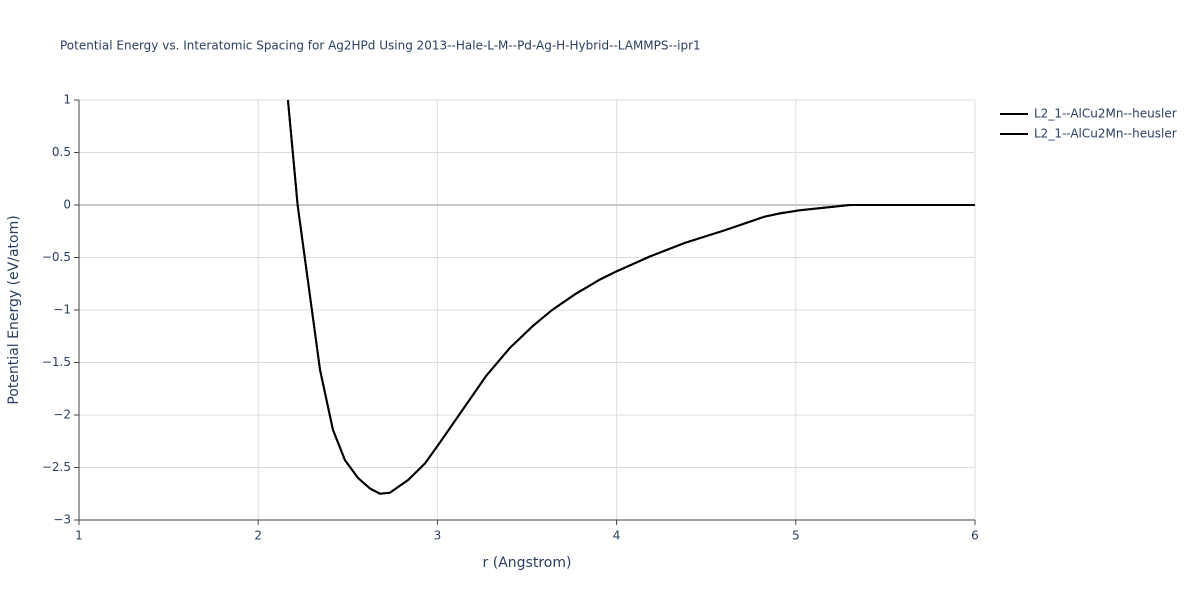  I want to click on x-tick-label: 4, so click(617, 536).